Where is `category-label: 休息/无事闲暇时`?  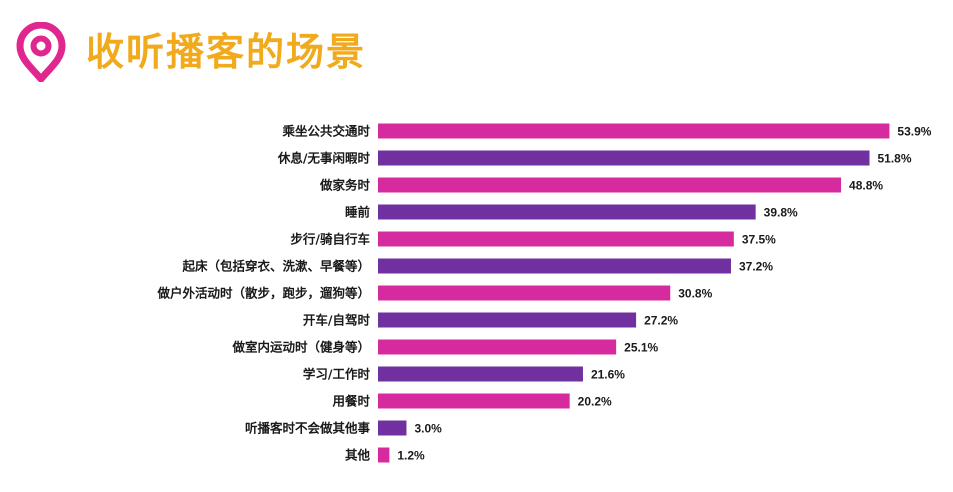 category-label: 休息/无事闲暇时 is located at coordinates (324, 158).